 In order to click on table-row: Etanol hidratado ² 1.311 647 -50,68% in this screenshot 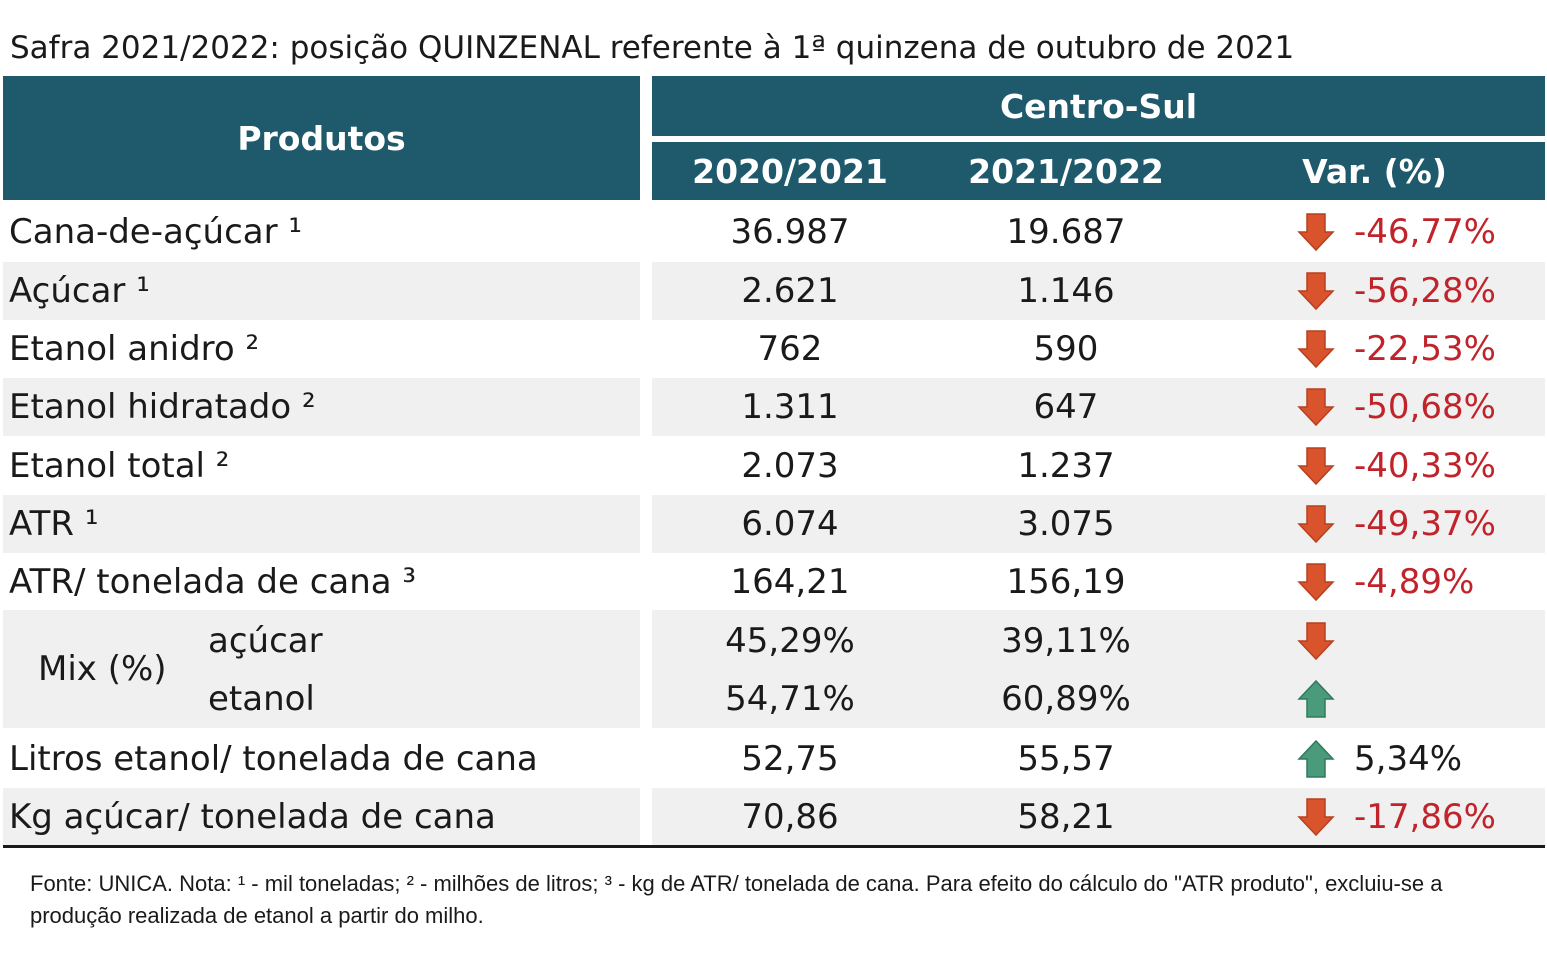, I will do `click(773, 407)`.